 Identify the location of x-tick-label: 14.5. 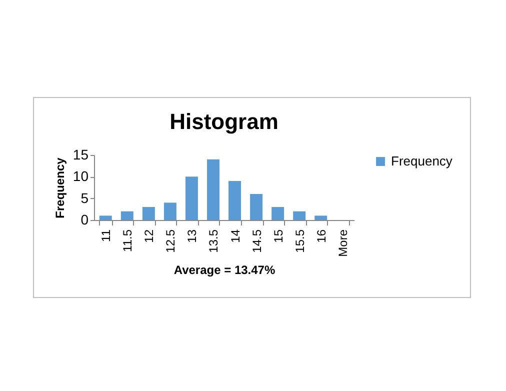
(257, 241).